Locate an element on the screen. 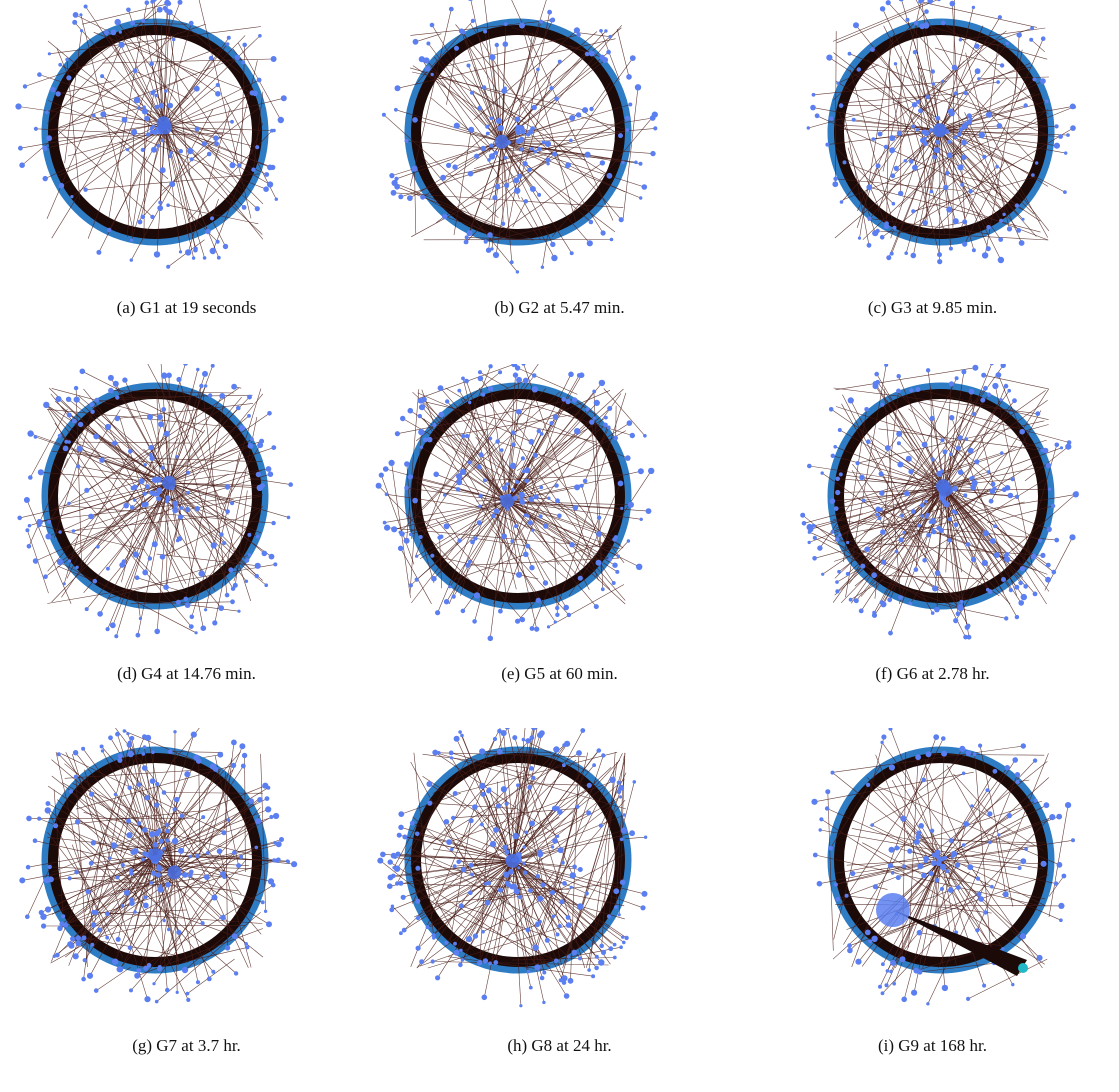 The width and height of the screenshot is (1119, 1092). network-graph-g4 is located at coordinates (155, 501).